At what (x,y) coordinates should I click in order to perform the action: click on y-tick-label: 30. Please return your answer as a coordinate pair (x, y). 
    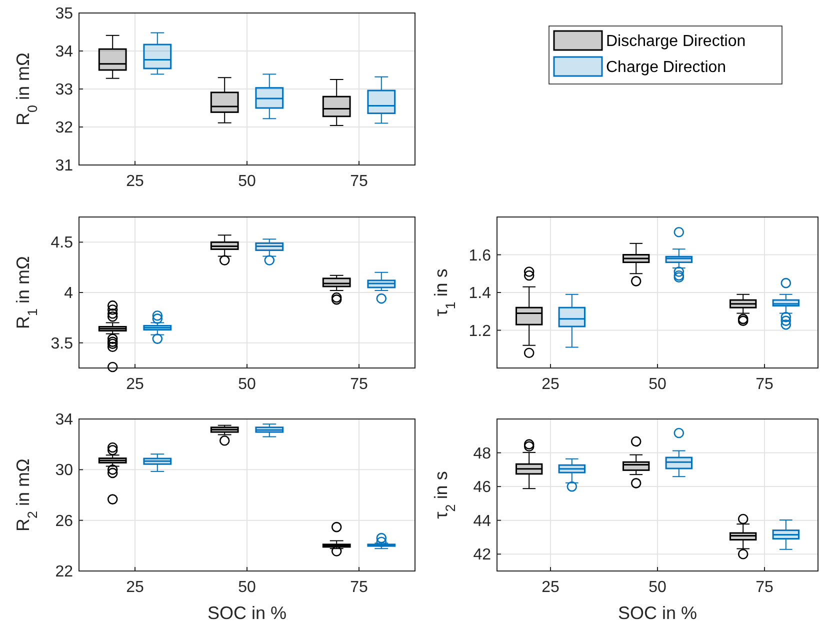
    Looking at the image, I should click on (64, 471).